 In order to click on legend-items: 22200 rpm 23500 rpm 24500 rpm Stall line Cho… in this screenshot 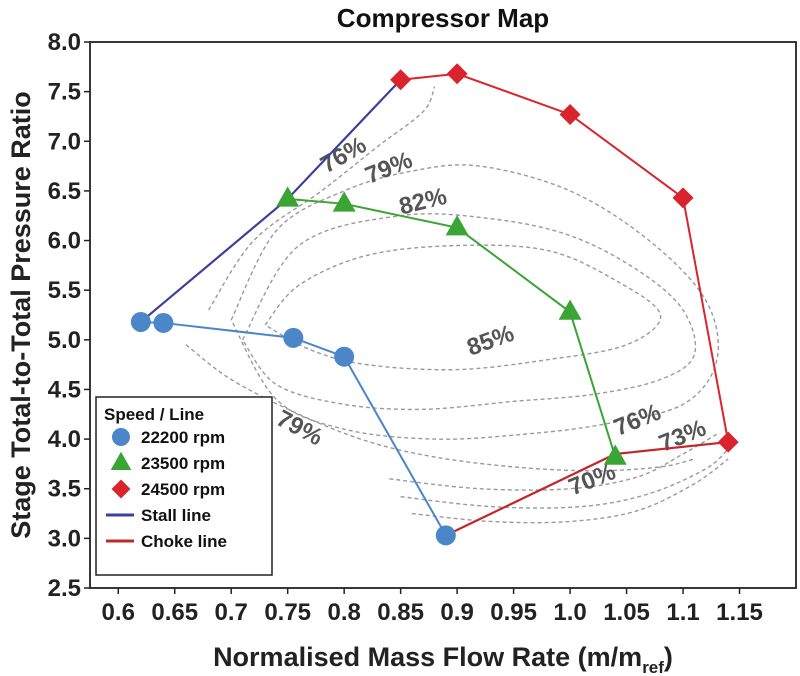, I will do `click(166, 489)`.